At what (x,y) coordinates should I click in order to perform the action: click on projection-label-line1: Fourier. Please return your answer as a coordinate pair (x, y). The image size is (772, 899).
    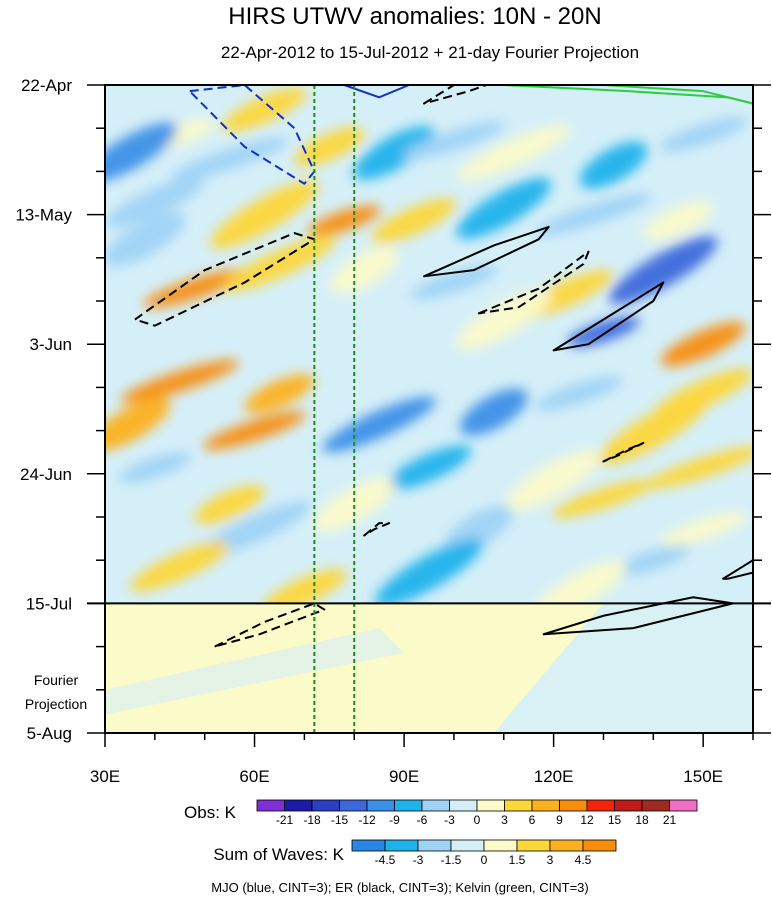
    Looking at the image, I should click on (56, 680).